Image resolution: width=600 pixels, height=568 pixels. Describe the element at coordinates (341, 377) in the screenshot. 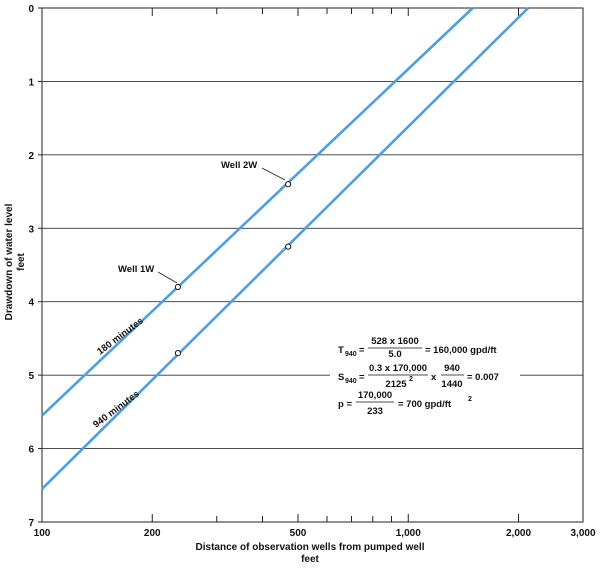

I see `svg-text: S` at that location.